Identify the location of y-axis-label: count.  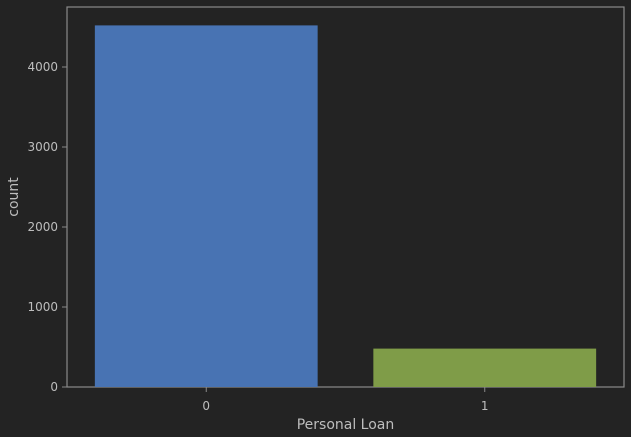
(14, 197).